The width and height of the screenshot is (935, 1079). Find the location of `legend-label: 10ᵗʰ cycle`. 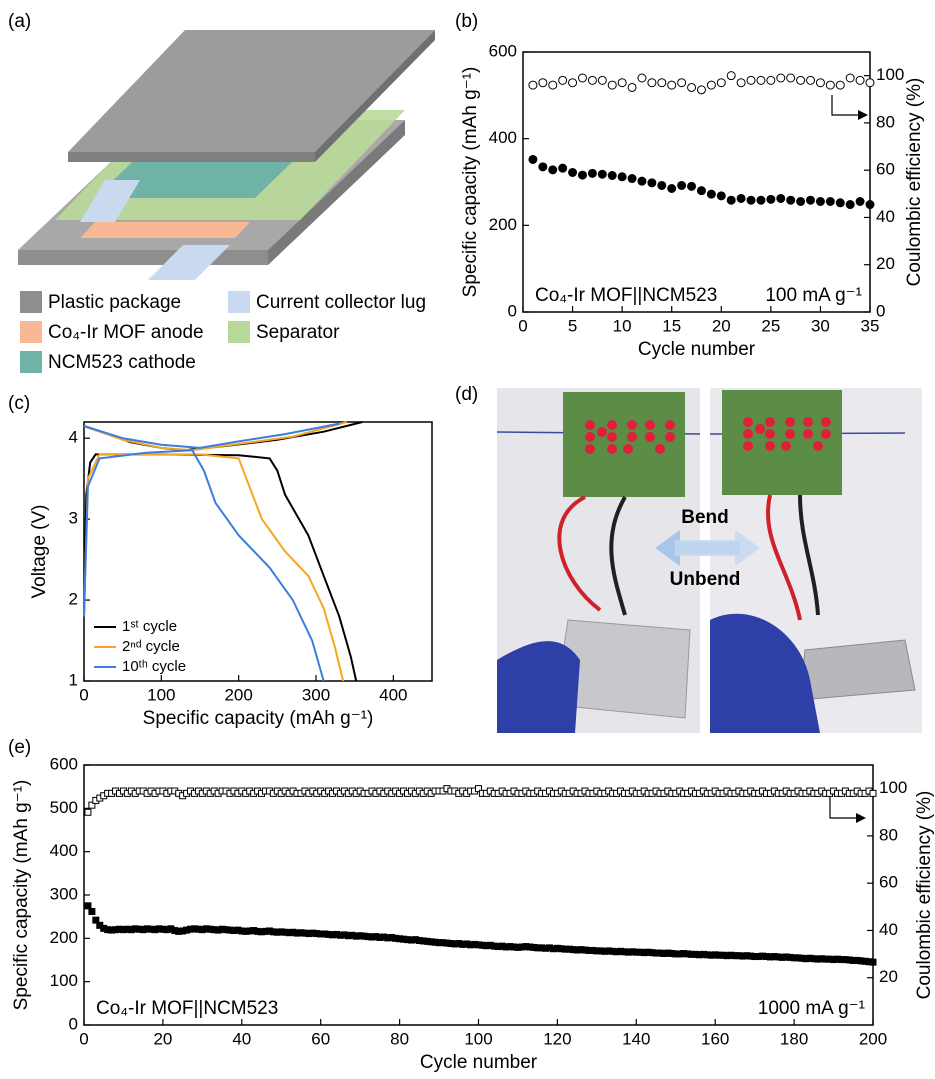

legend-label: 10ᵗʰ cycle is located at coordinates (154, 666).